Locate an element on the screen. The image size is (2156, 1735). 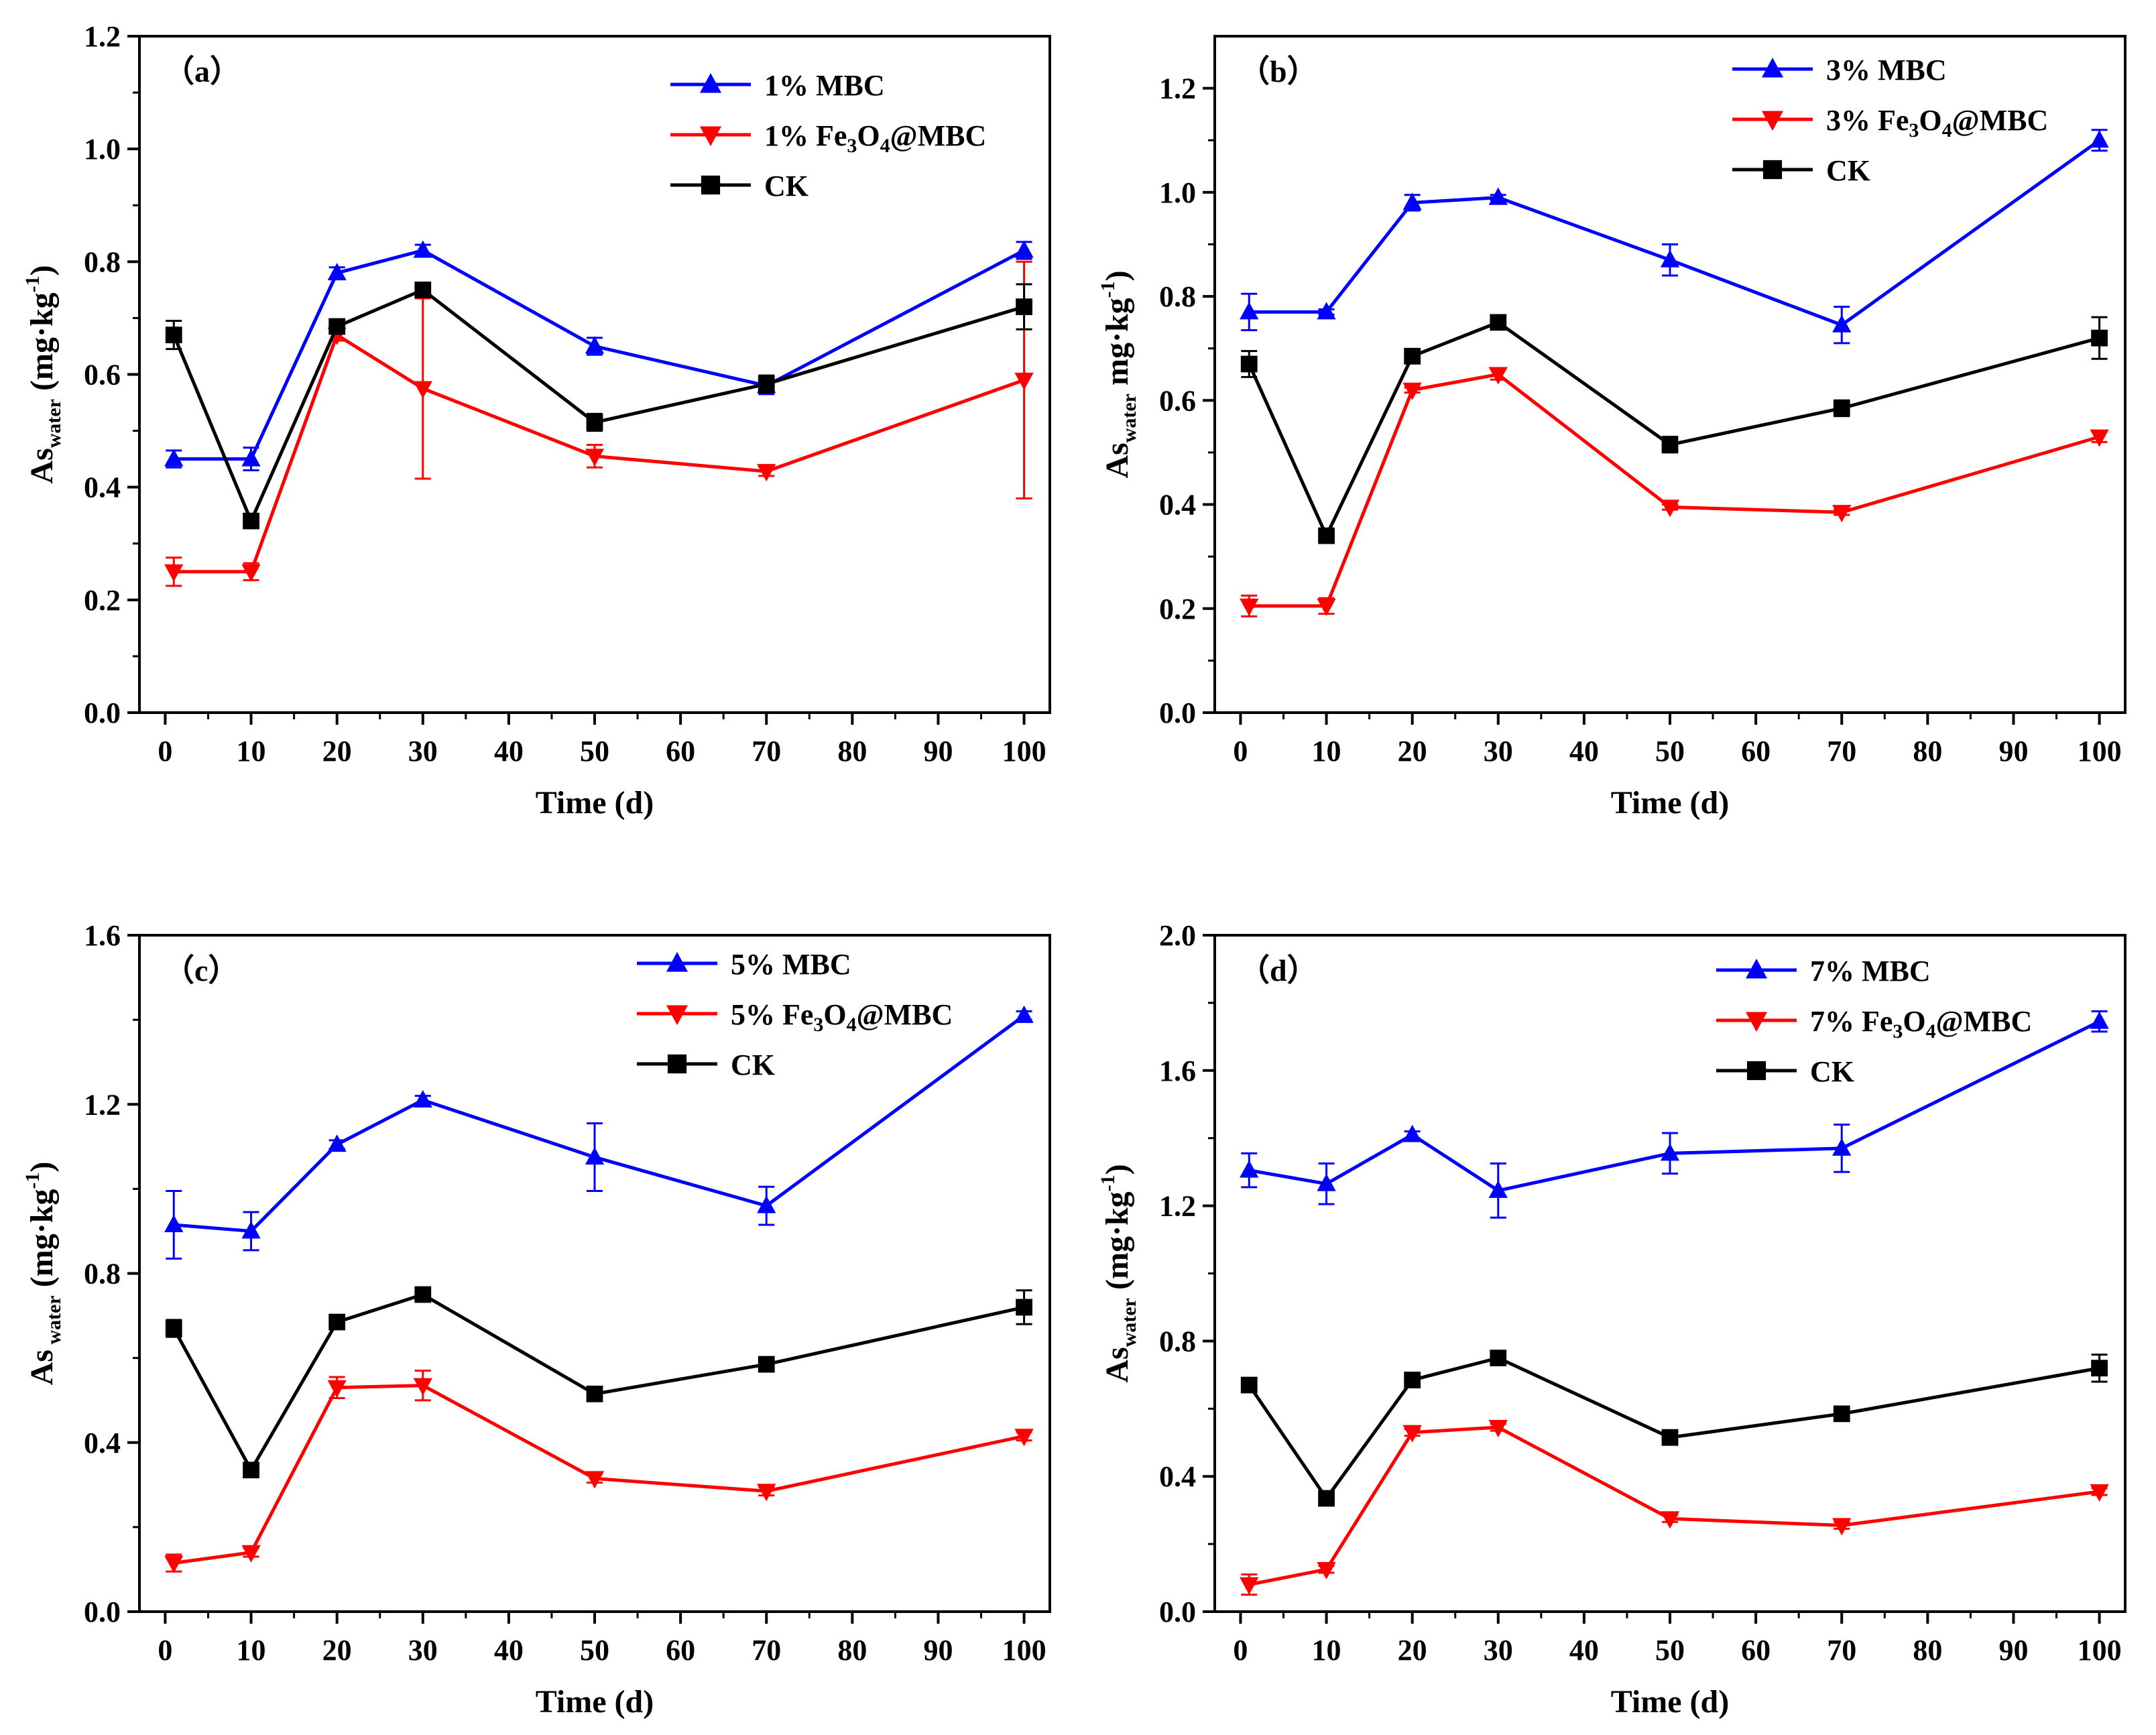
panel-label: （c） is located at coordinates (202, 970).